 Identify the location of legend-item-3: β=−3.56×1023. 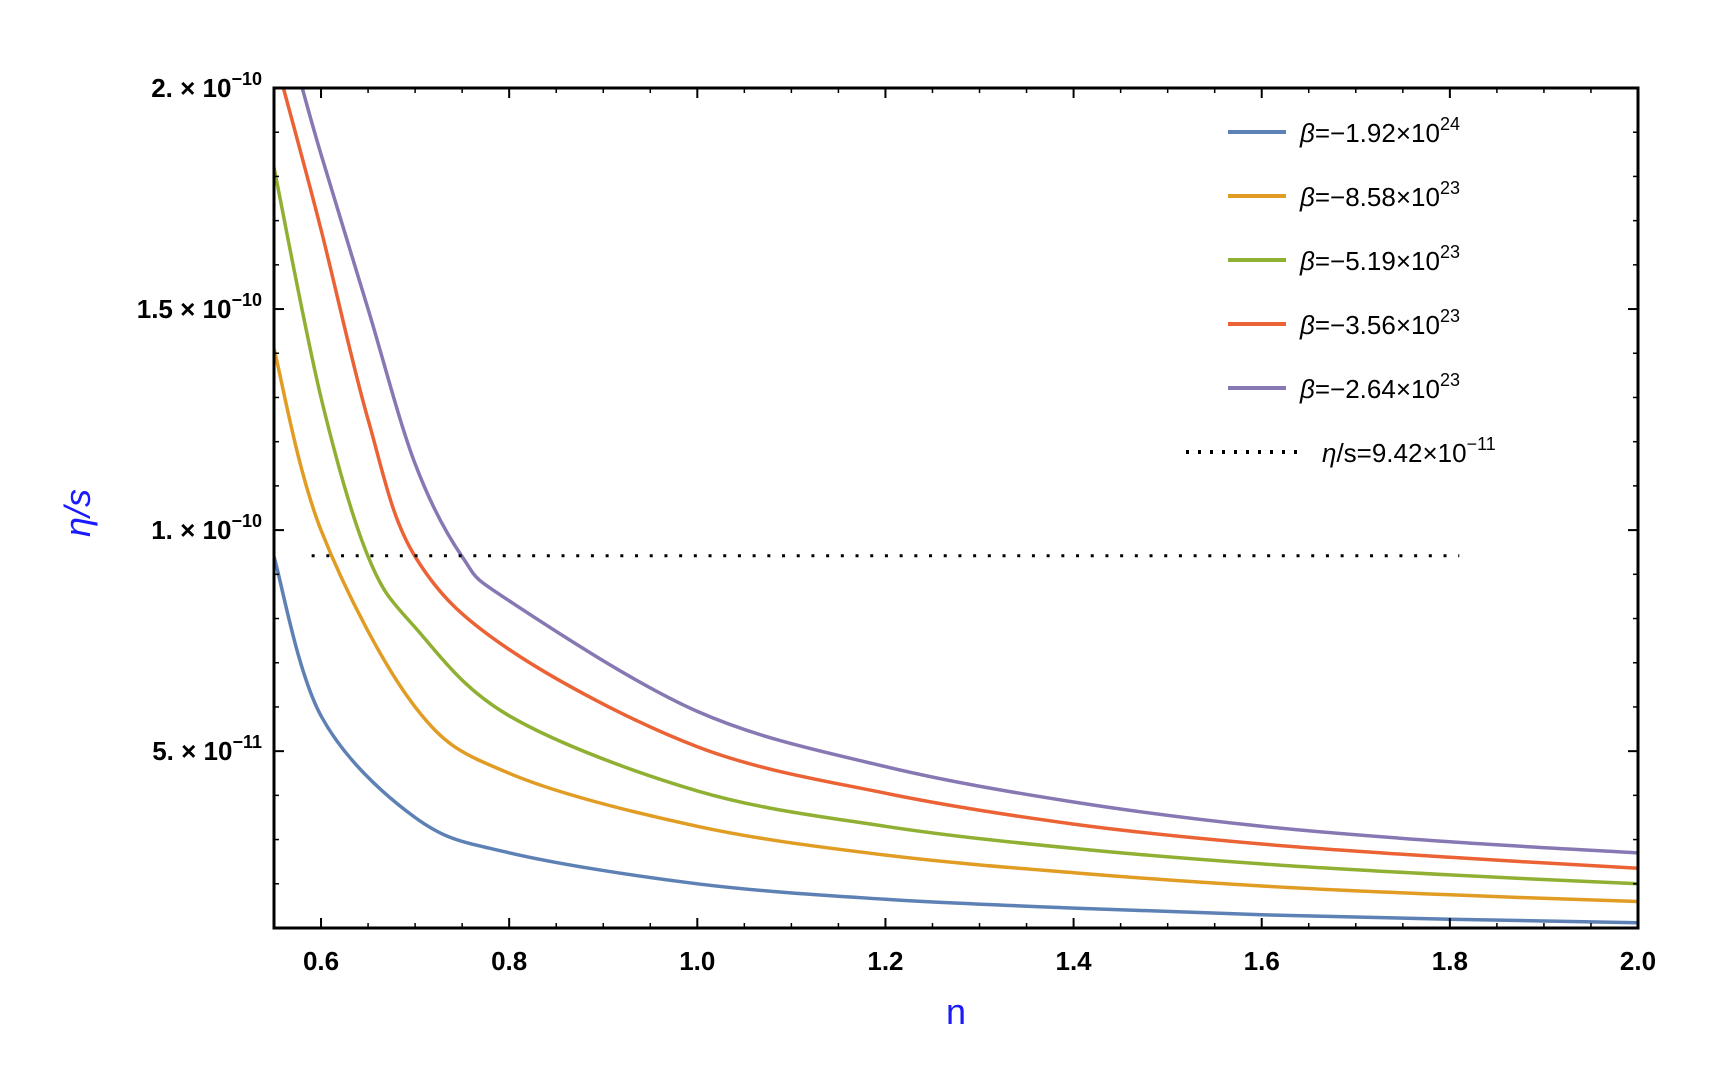
(1344, 323).